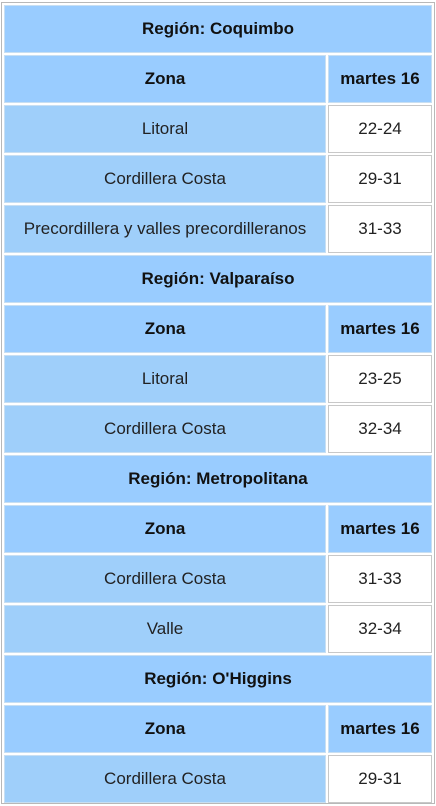 This screenshot has height=806, width=436. I want to click on region-row: Región: Metropolitana, so click(218, 479).